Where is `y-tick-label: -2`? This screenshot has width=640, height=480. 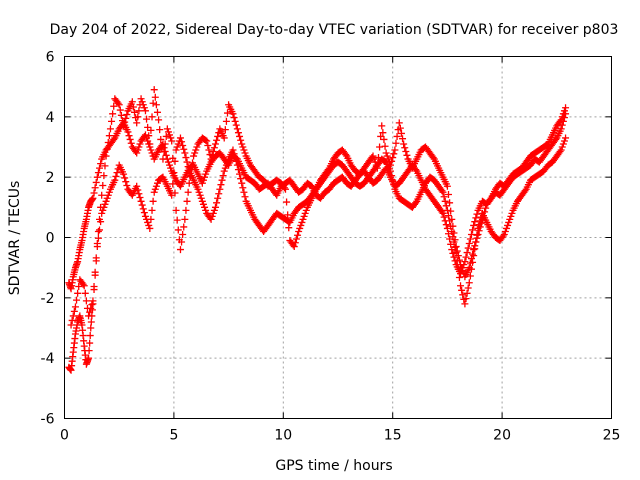 y-tick-label: -2 is located at coordinates (48, 299).